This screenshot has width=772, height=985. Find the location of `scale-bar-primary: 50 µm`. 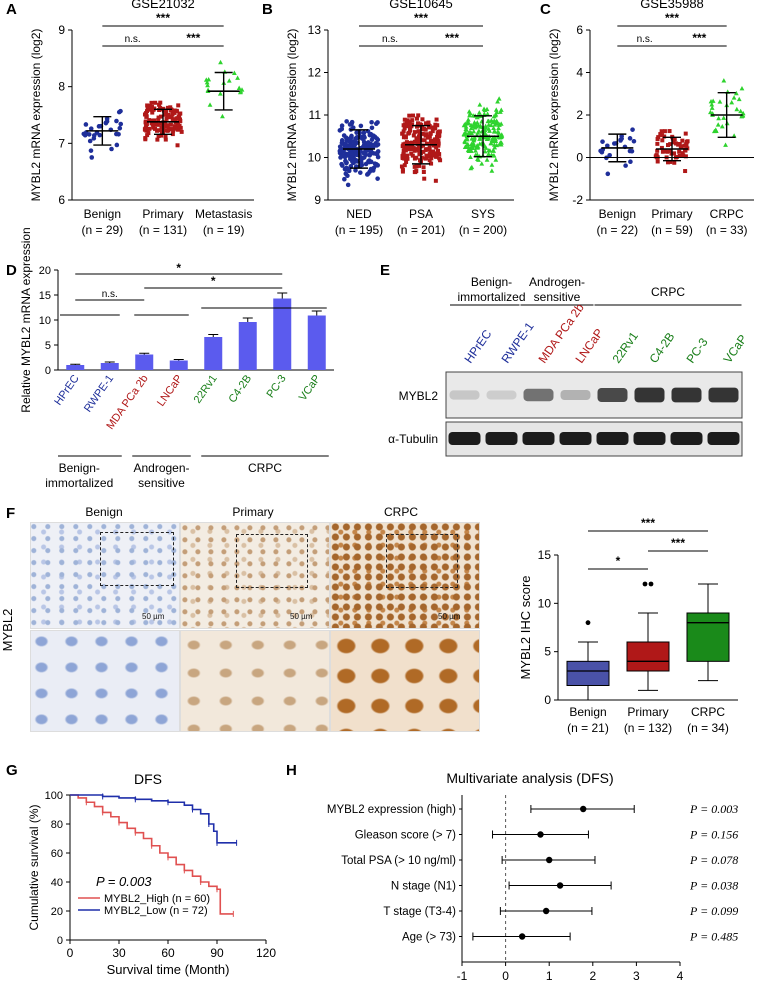

scale-bar-primary: 50 µm is located at coordinates (301, 616).